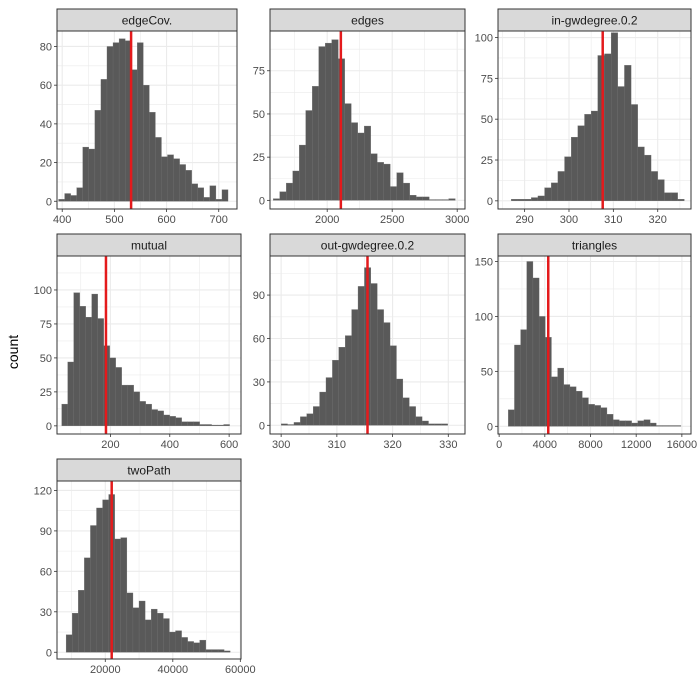  Describe the element at coordinates (392, 220) in the screenshot. I see `x-tick-label: 2500` at that location.